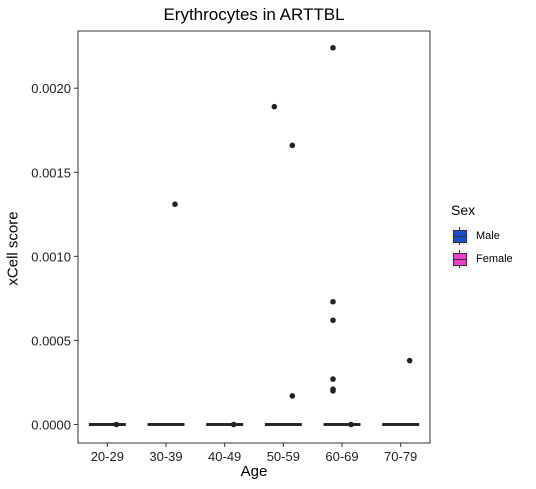 This screenshot has height=489, width=536. What do you see at coordinates (13, 248) in the screenshot?
I see `y-axis-label: xCell score` at bounding box center [13, 248].